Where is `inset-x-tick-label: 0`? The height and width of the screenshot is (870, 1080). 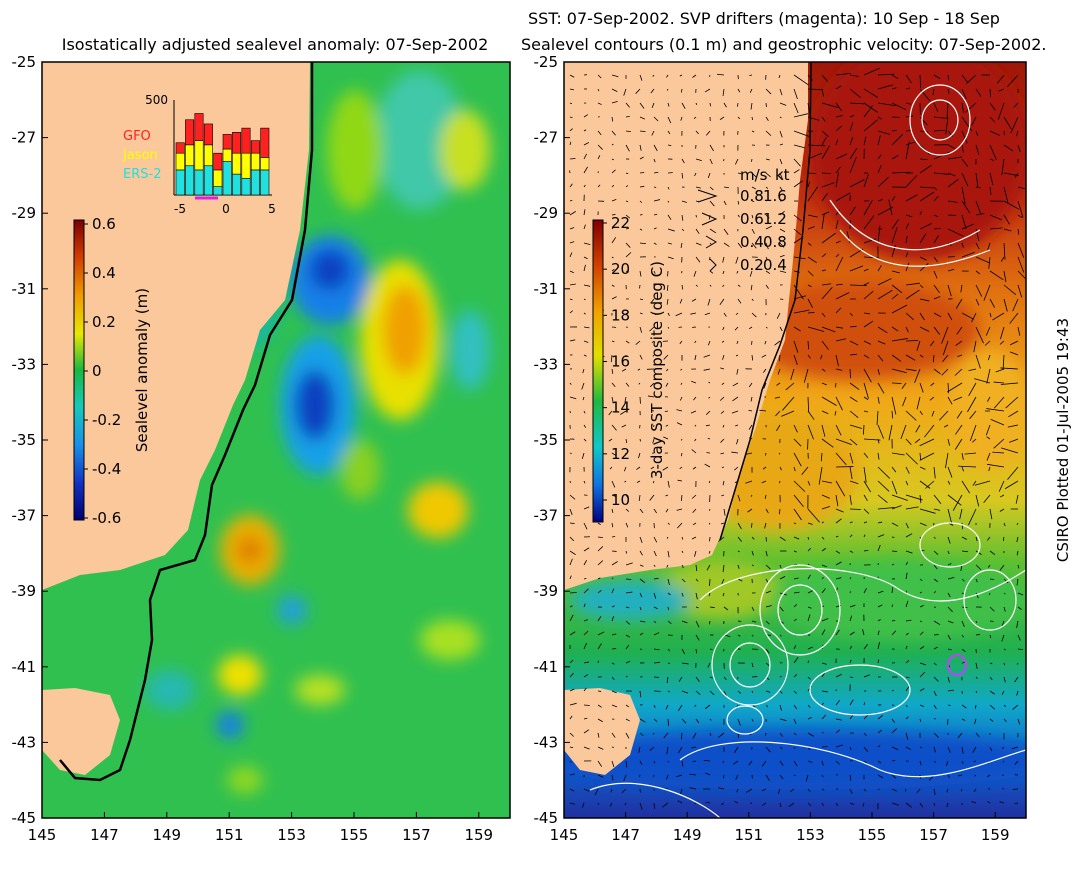 inset-x-tick-label: 0 is located at coordinates (226, 209).